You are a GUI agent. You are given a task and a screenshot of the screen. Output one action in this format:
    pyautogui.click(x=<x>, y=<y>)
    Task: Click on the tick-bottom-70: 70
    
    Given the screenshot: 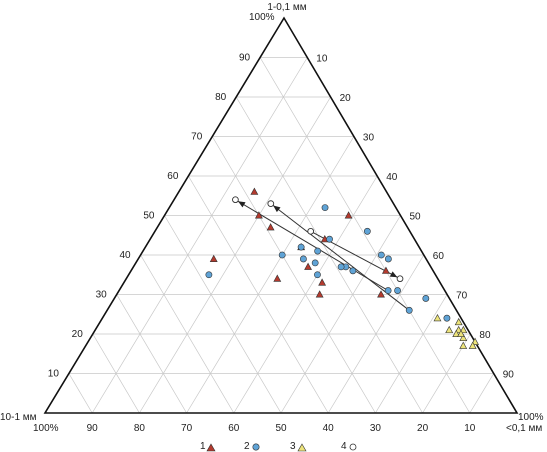 What is the action you would take?
    pyautogui.click(x=187, y=428)
    